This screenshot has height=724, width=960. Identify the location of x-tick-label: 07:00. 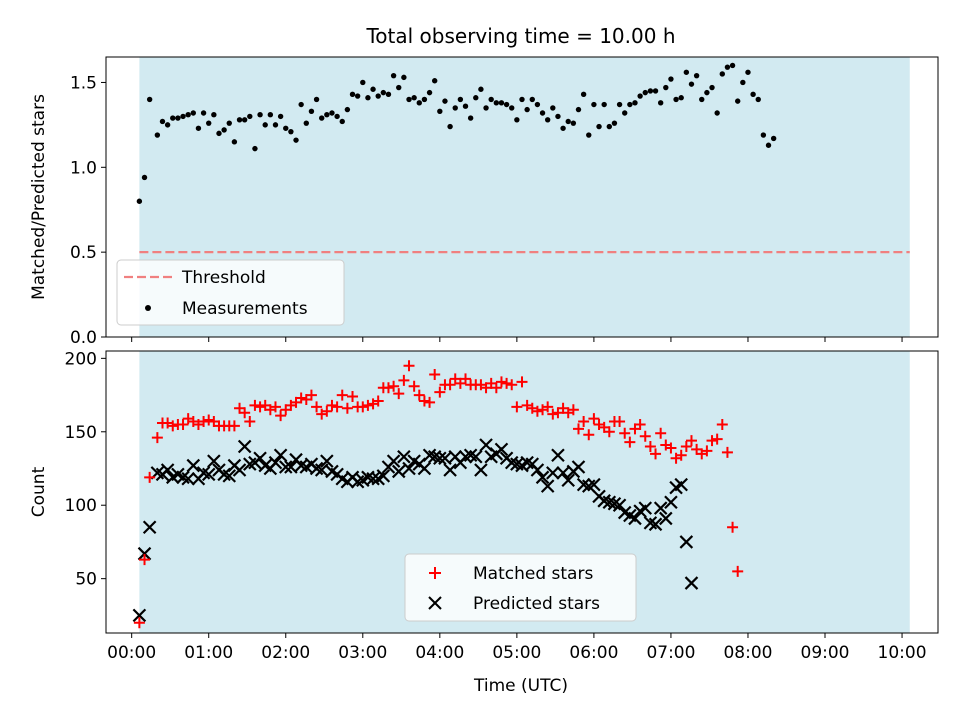
(670, 653).